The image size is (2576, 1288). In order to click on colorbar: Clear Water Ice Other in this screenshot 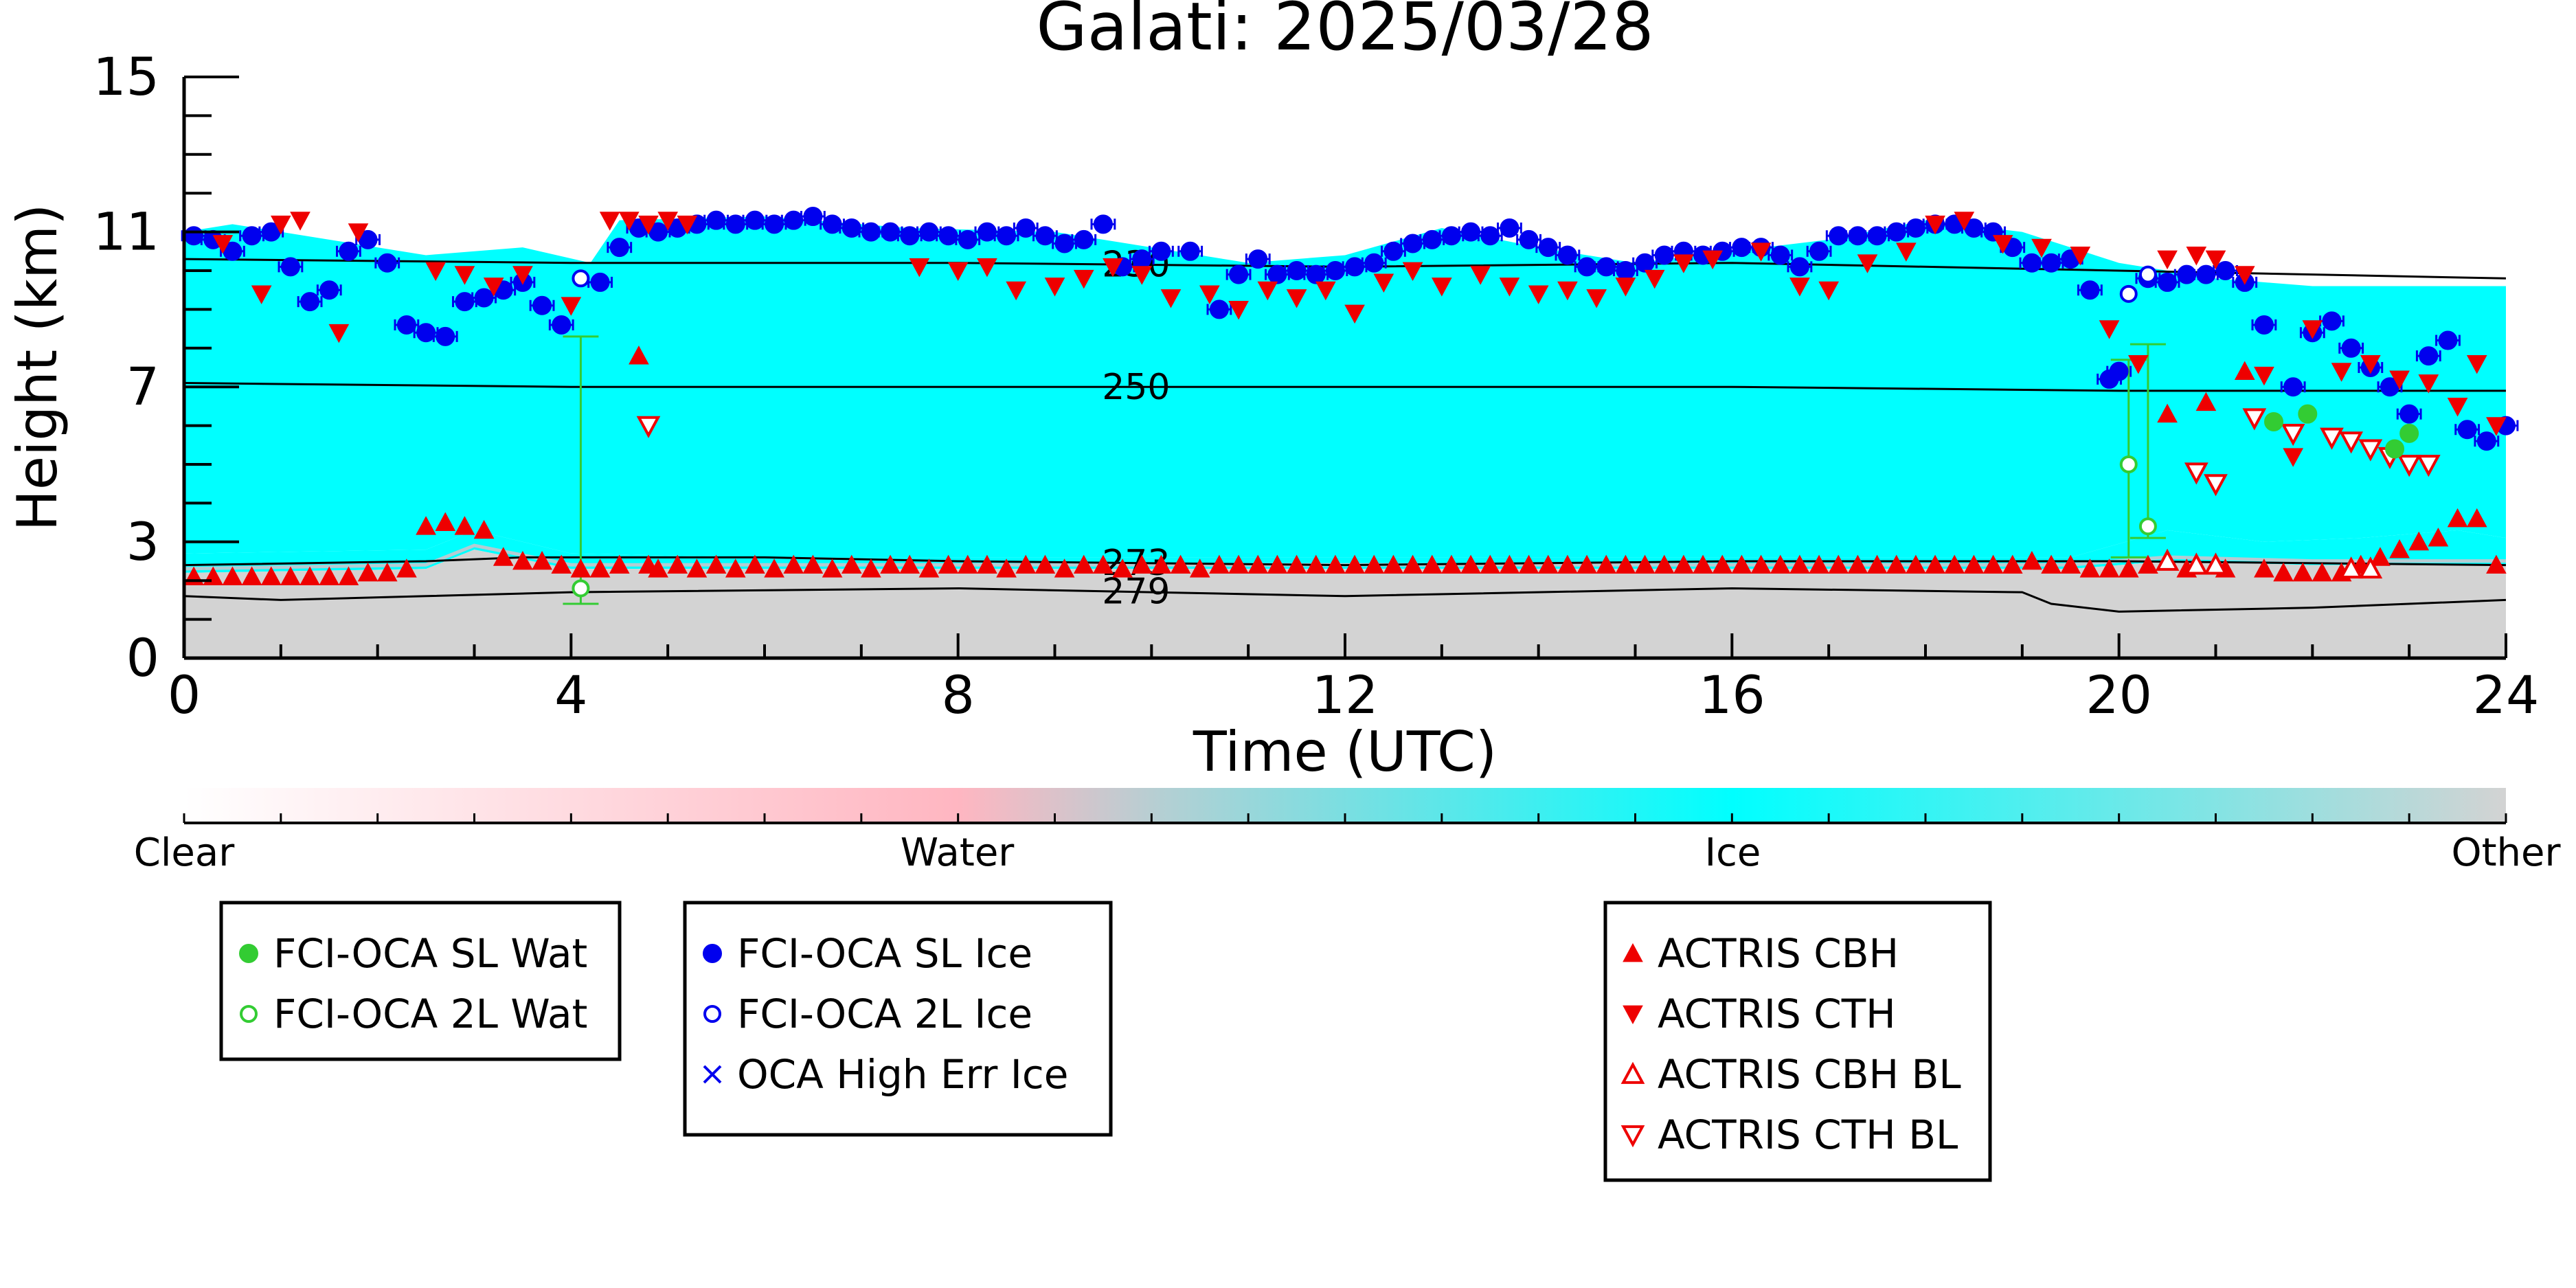, I will do `click(1347, 831)`.